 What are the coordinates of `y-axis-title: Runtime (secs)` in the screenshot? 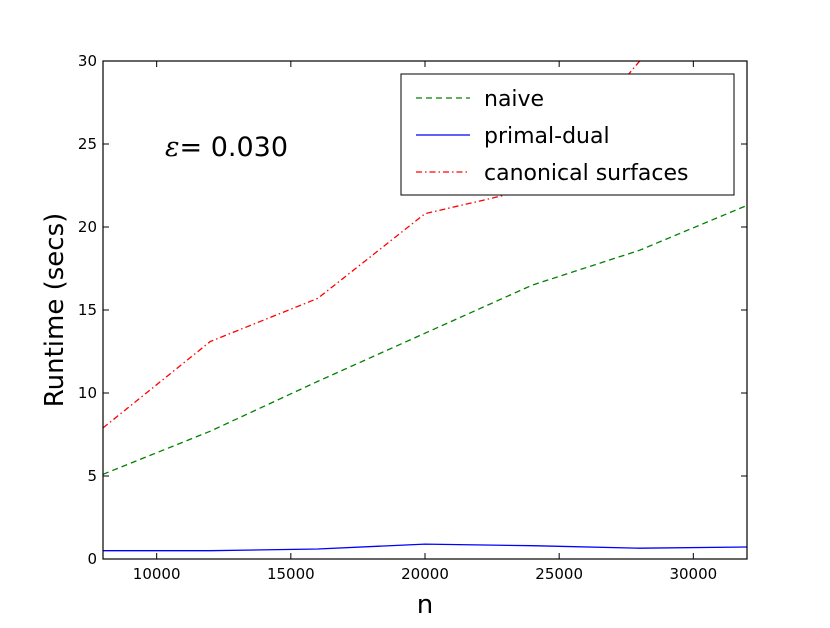 It's located at (55, 310).